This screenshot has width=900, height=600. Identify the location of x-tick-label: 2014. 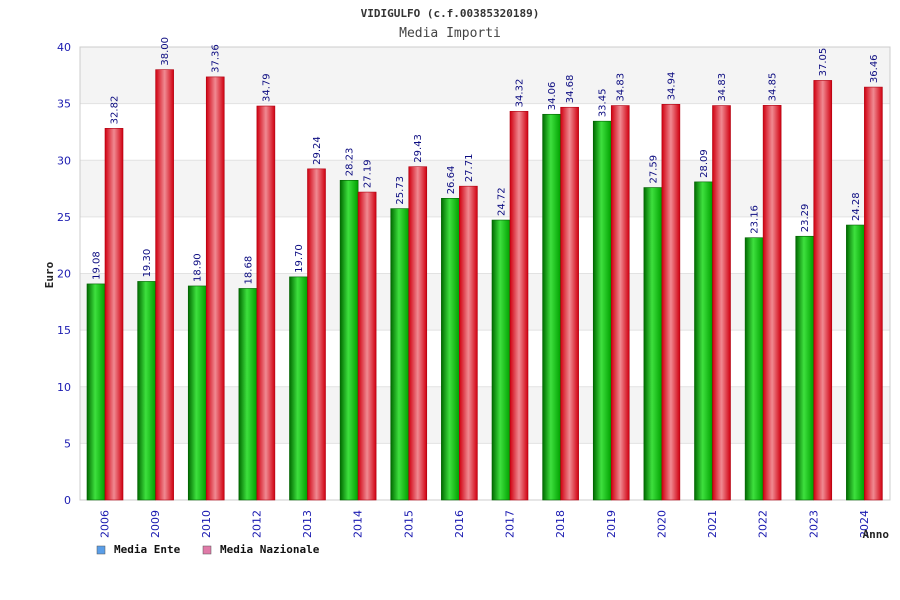
(358, 524).